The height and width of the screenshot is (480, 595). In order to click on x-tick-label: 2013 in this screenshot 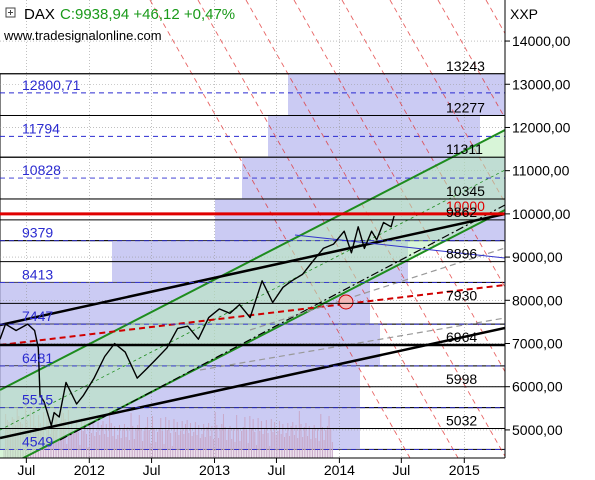, I will do `click(214, 470)`.